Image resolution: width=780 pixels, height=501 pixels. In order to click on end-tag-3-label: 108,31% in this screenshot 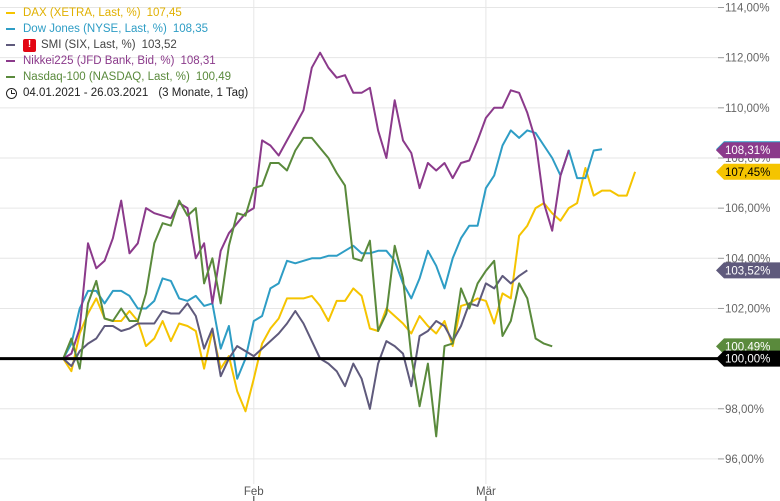, I will do `click(747, 151)`.